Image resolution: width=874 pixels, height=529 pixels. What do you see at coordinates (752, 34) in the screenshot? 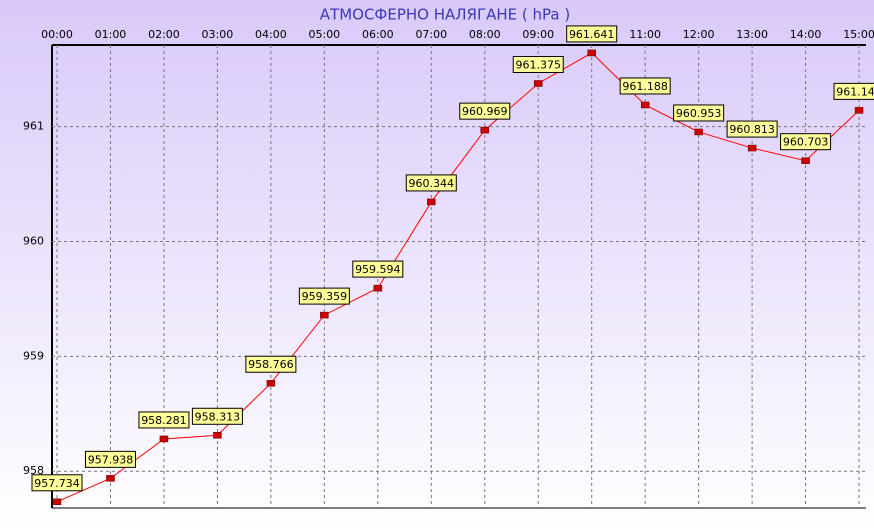
I see `x-tick-label: 13:00` at bounding box center [752, 34].